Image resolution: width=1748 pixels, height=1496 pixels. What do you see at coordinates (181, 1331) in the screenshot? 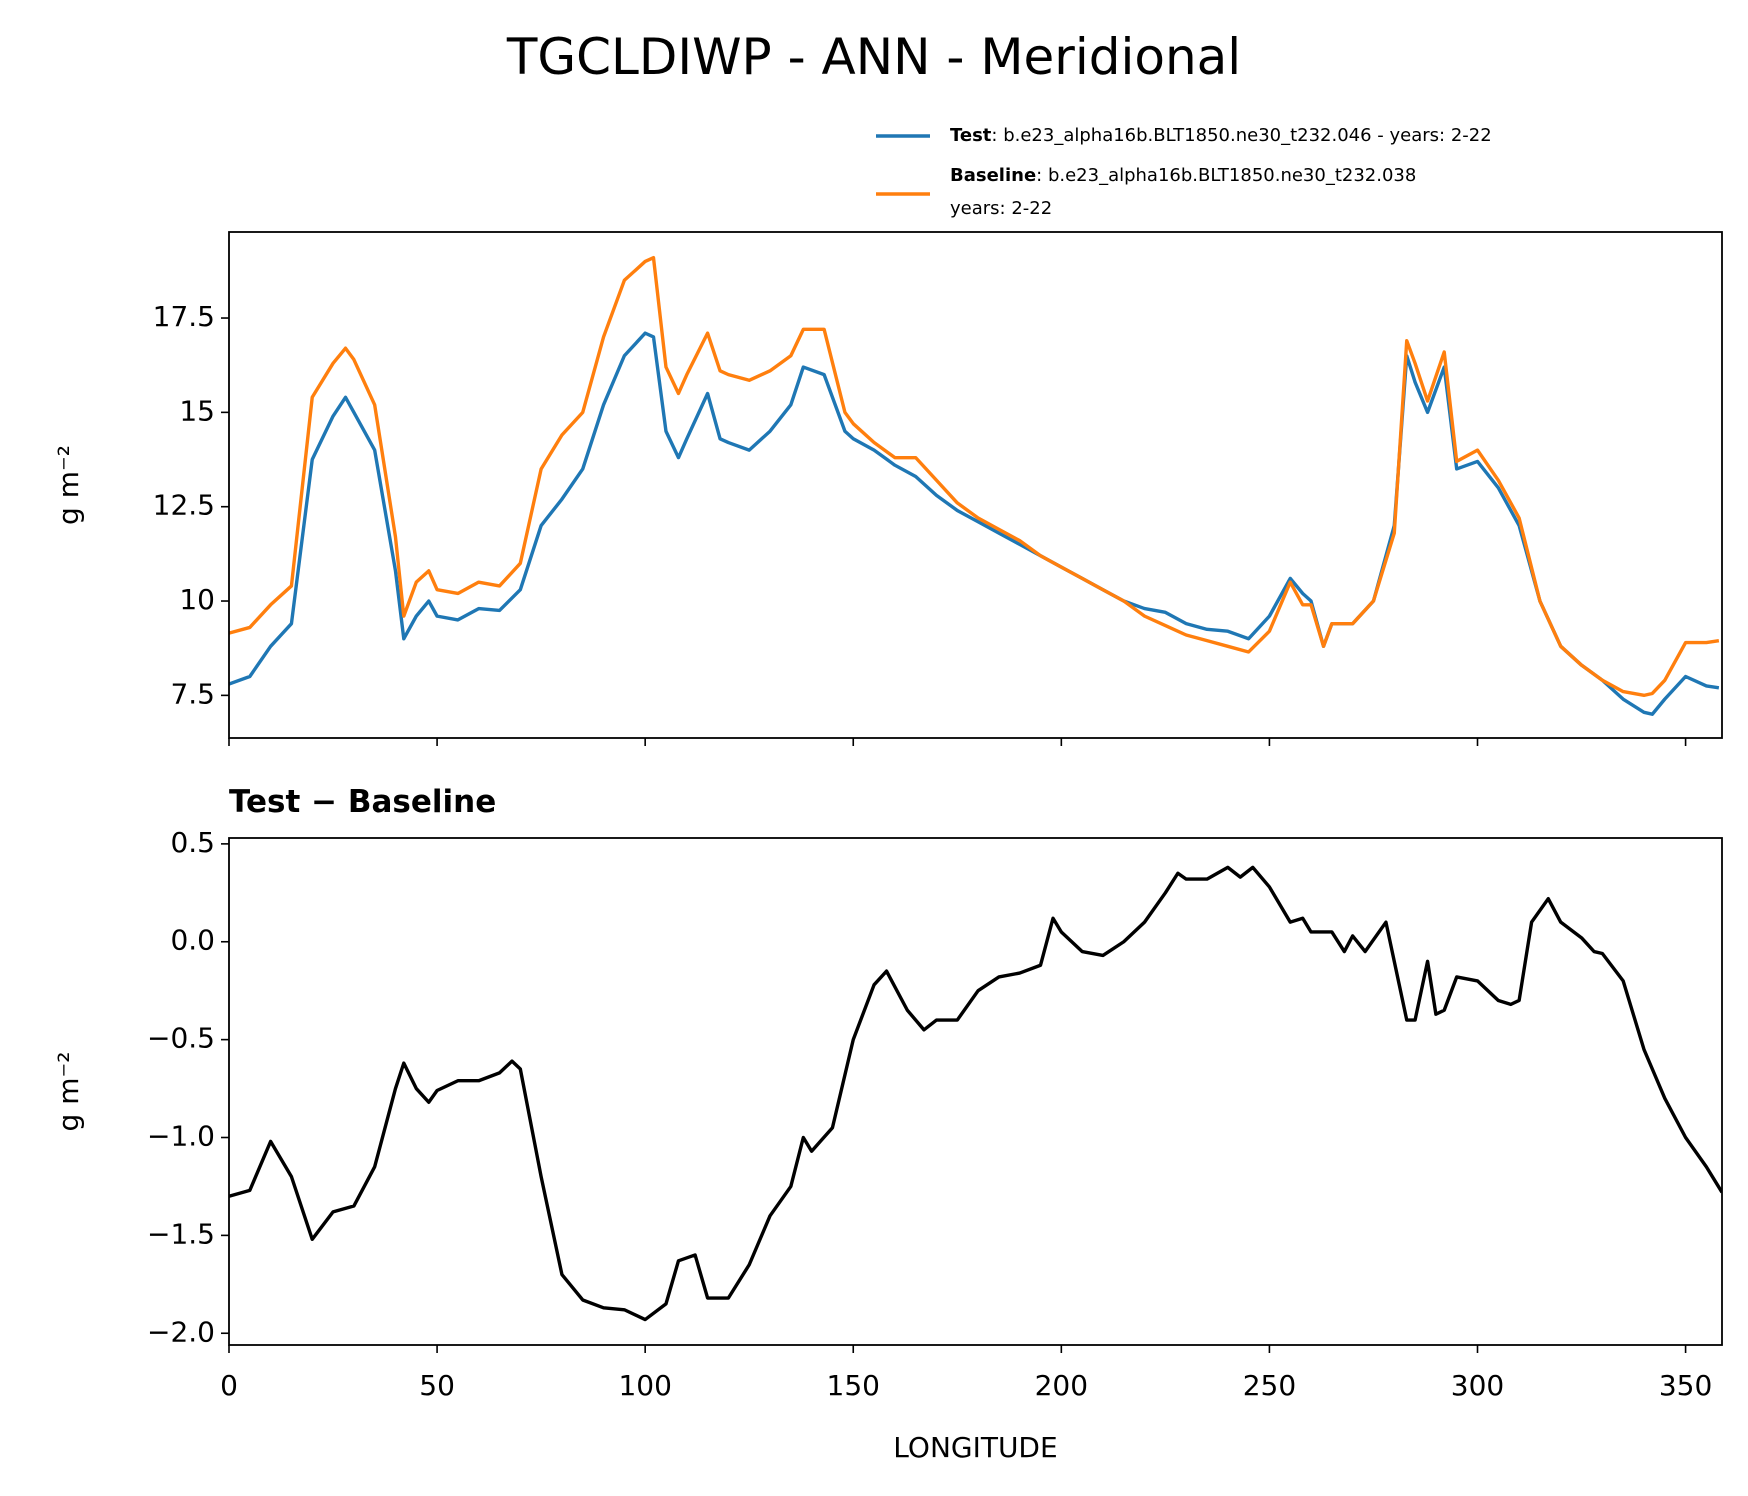
I see `y-tick-label: −2.0` at bounding box center [181, 1331].